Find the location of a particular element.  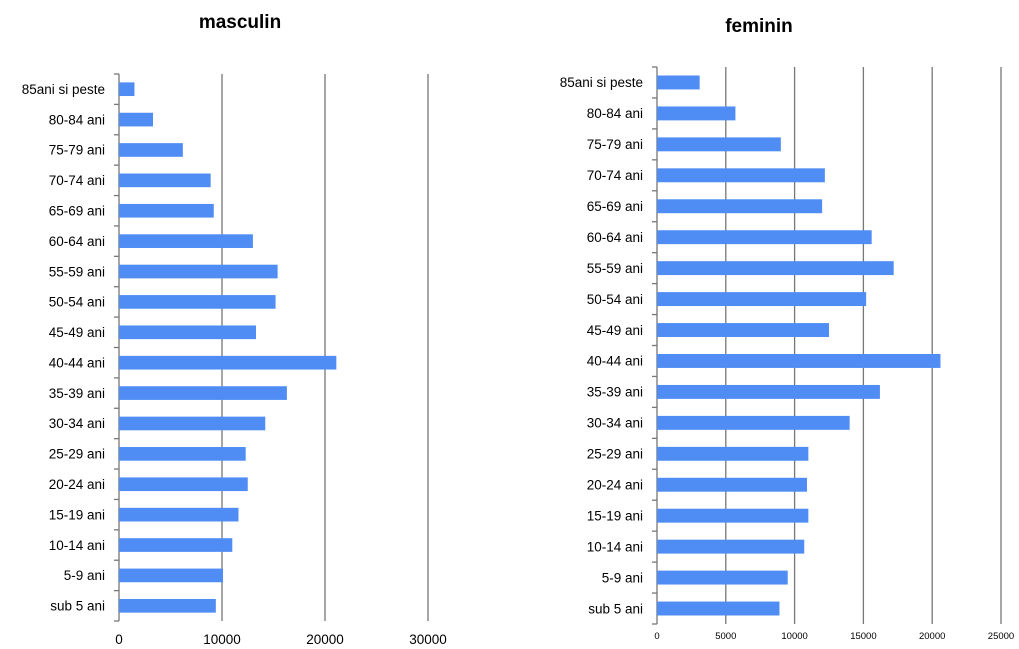

x-tick-label: 5000 is located at coordinates (725, 636).